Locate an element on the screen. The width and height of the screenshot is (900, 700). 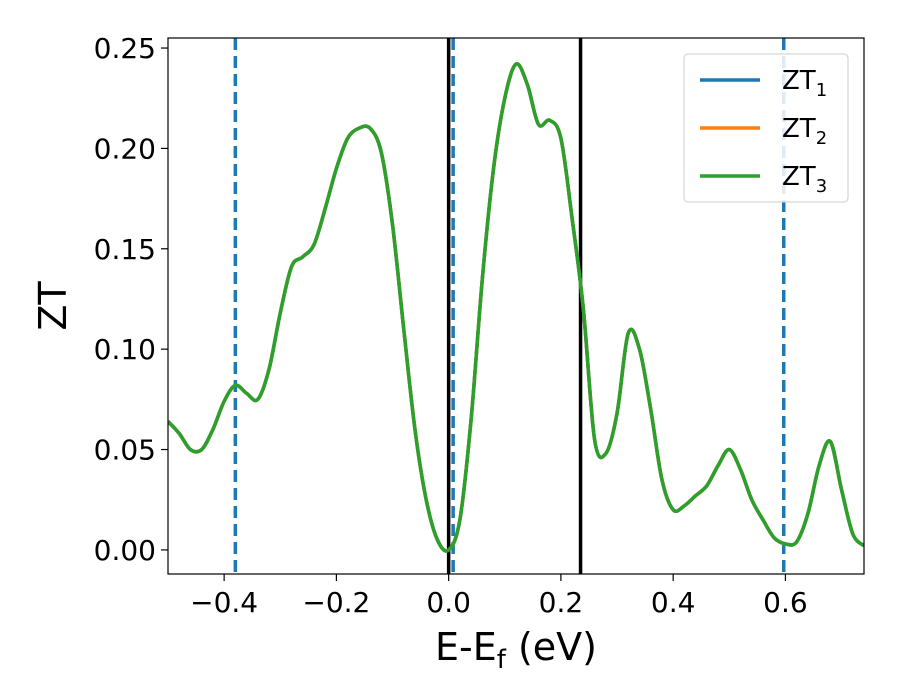
x-tick-label: −0.2 is located at coordinates (336, 602).